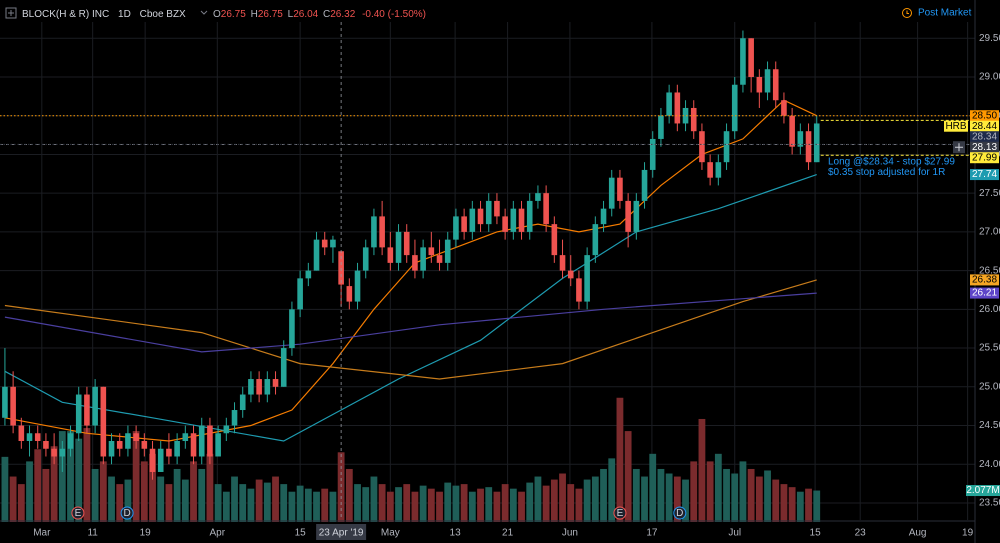  Describe the element at coordinates (989, 193) in the screenshot. I see `y-tick-label: 27.50` at that location.